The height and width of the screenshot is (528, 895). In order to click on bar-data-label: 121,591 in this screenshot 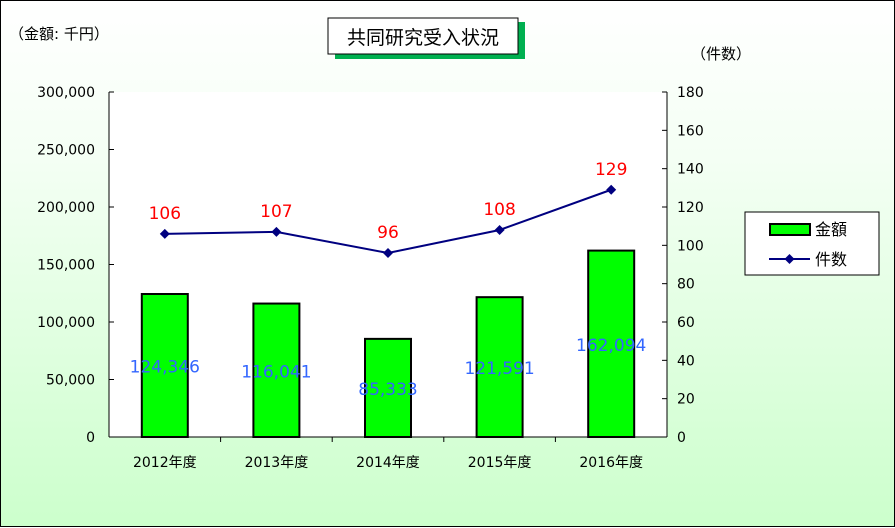, I will do `click(499, 369)`.